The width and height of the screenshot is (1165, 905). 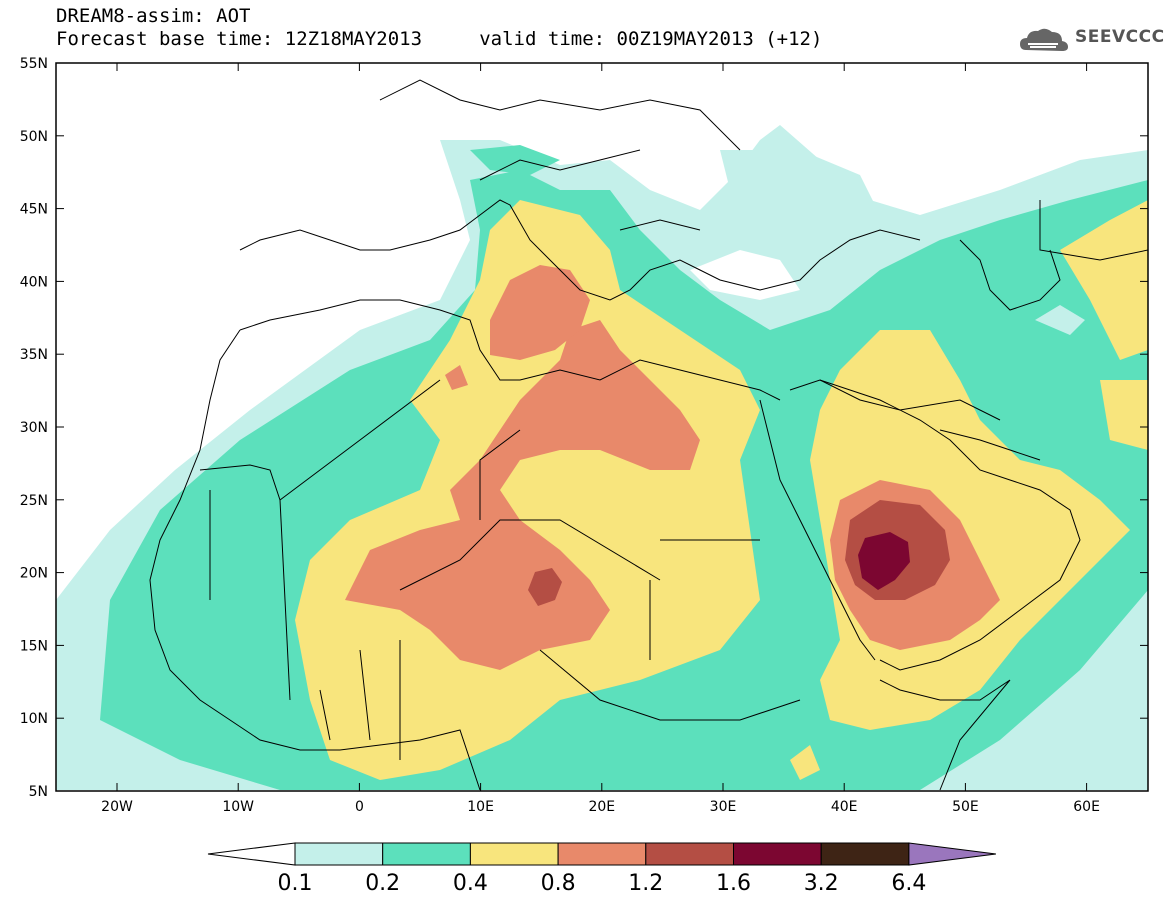 I want to click on coastline-africa-west, so click(x=315, y=560).